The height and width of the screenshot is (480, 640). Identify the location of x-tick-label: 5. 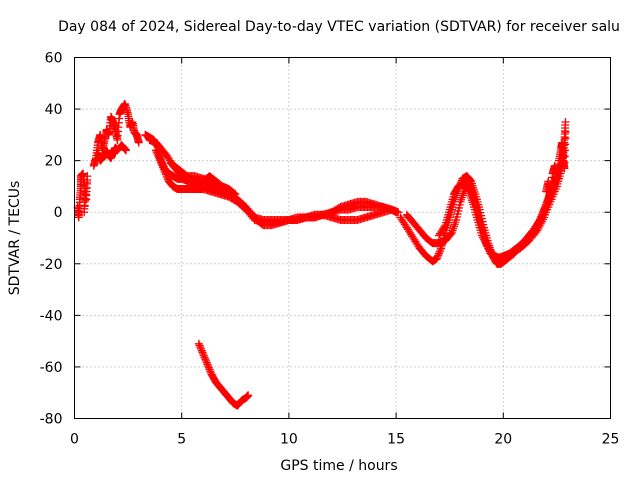
(181, 440).